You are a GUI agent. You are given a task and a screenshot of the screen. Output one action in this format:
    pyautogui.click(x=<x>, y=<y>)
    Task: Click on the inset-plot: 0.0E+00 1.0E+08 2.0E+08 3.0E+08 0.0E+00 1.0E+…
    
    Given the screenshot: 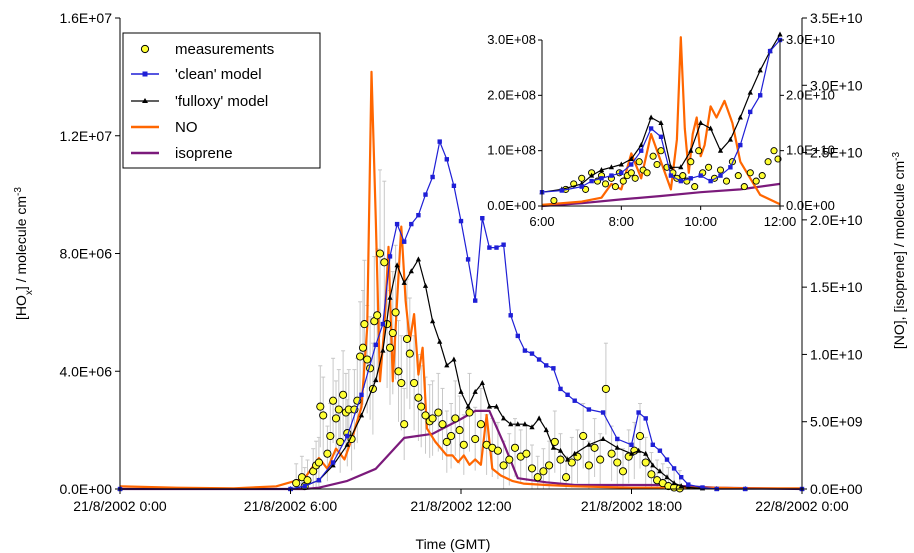 What is the action you would take?
    pyautogui.click(x=661, y=130)
    